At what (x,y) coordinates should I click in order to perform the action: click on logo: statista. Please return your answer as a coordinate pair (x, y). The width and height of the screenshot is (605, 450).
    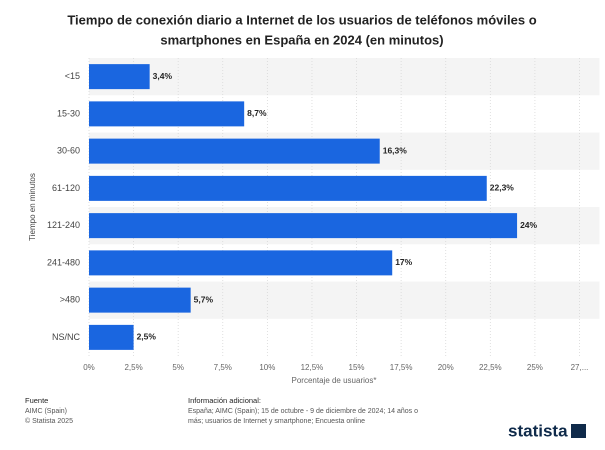
    Looking at the image, I should click on (538, 430).